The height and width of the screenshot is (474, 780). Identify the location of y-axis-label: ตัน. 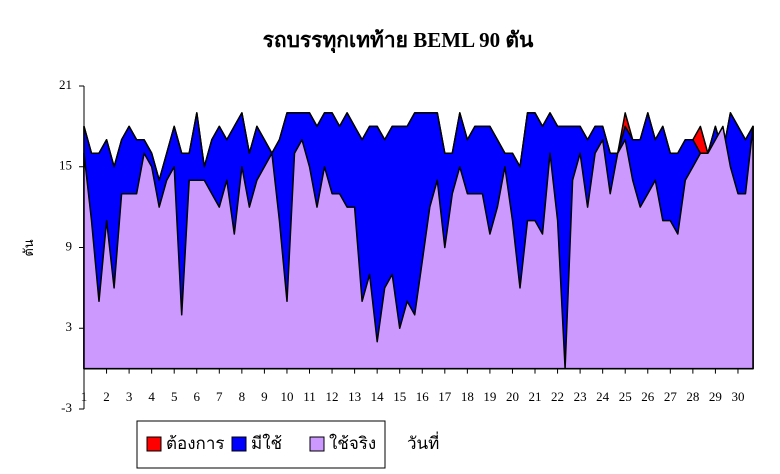
(28, 247).